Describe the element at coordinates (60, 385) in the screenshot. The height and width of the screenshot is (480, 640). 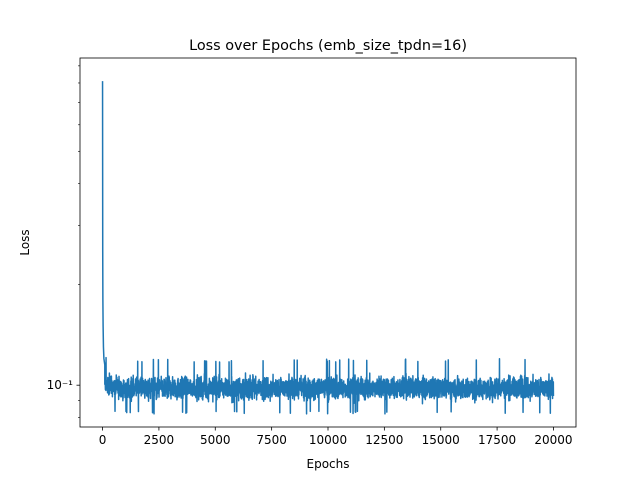
I see `y-tick-label: 10⁻¹` at that location.